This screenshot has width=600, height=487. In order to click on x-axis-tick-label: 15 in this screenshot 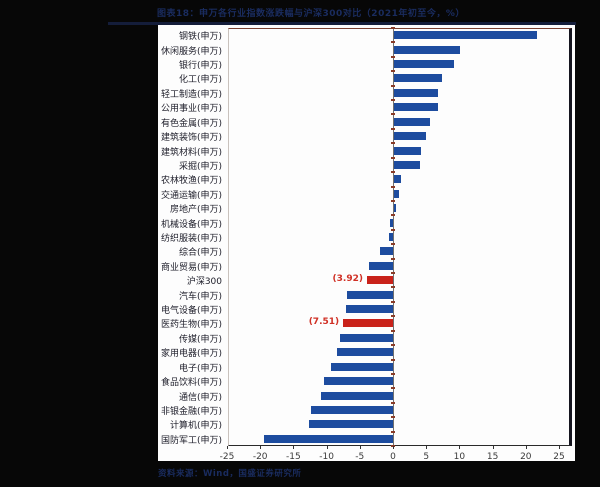, I will do `click(492, 457)`.